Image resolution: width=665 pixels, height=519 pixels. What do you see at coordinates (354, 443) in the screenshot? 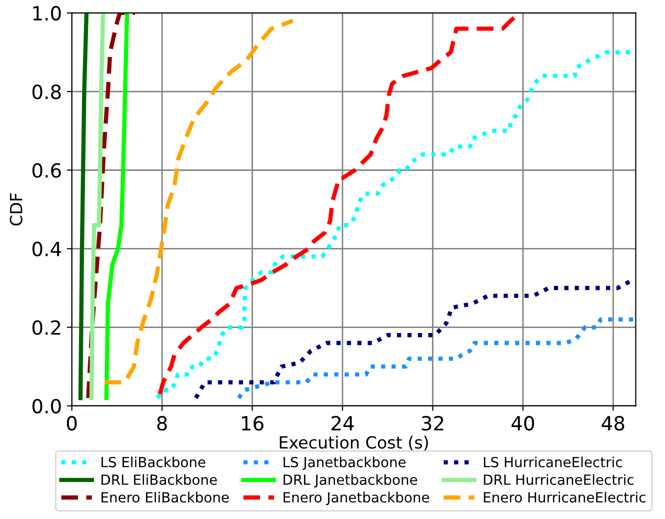
I see `x-axis-title: Execution Cost (s)` at bounding box center [354, 443].